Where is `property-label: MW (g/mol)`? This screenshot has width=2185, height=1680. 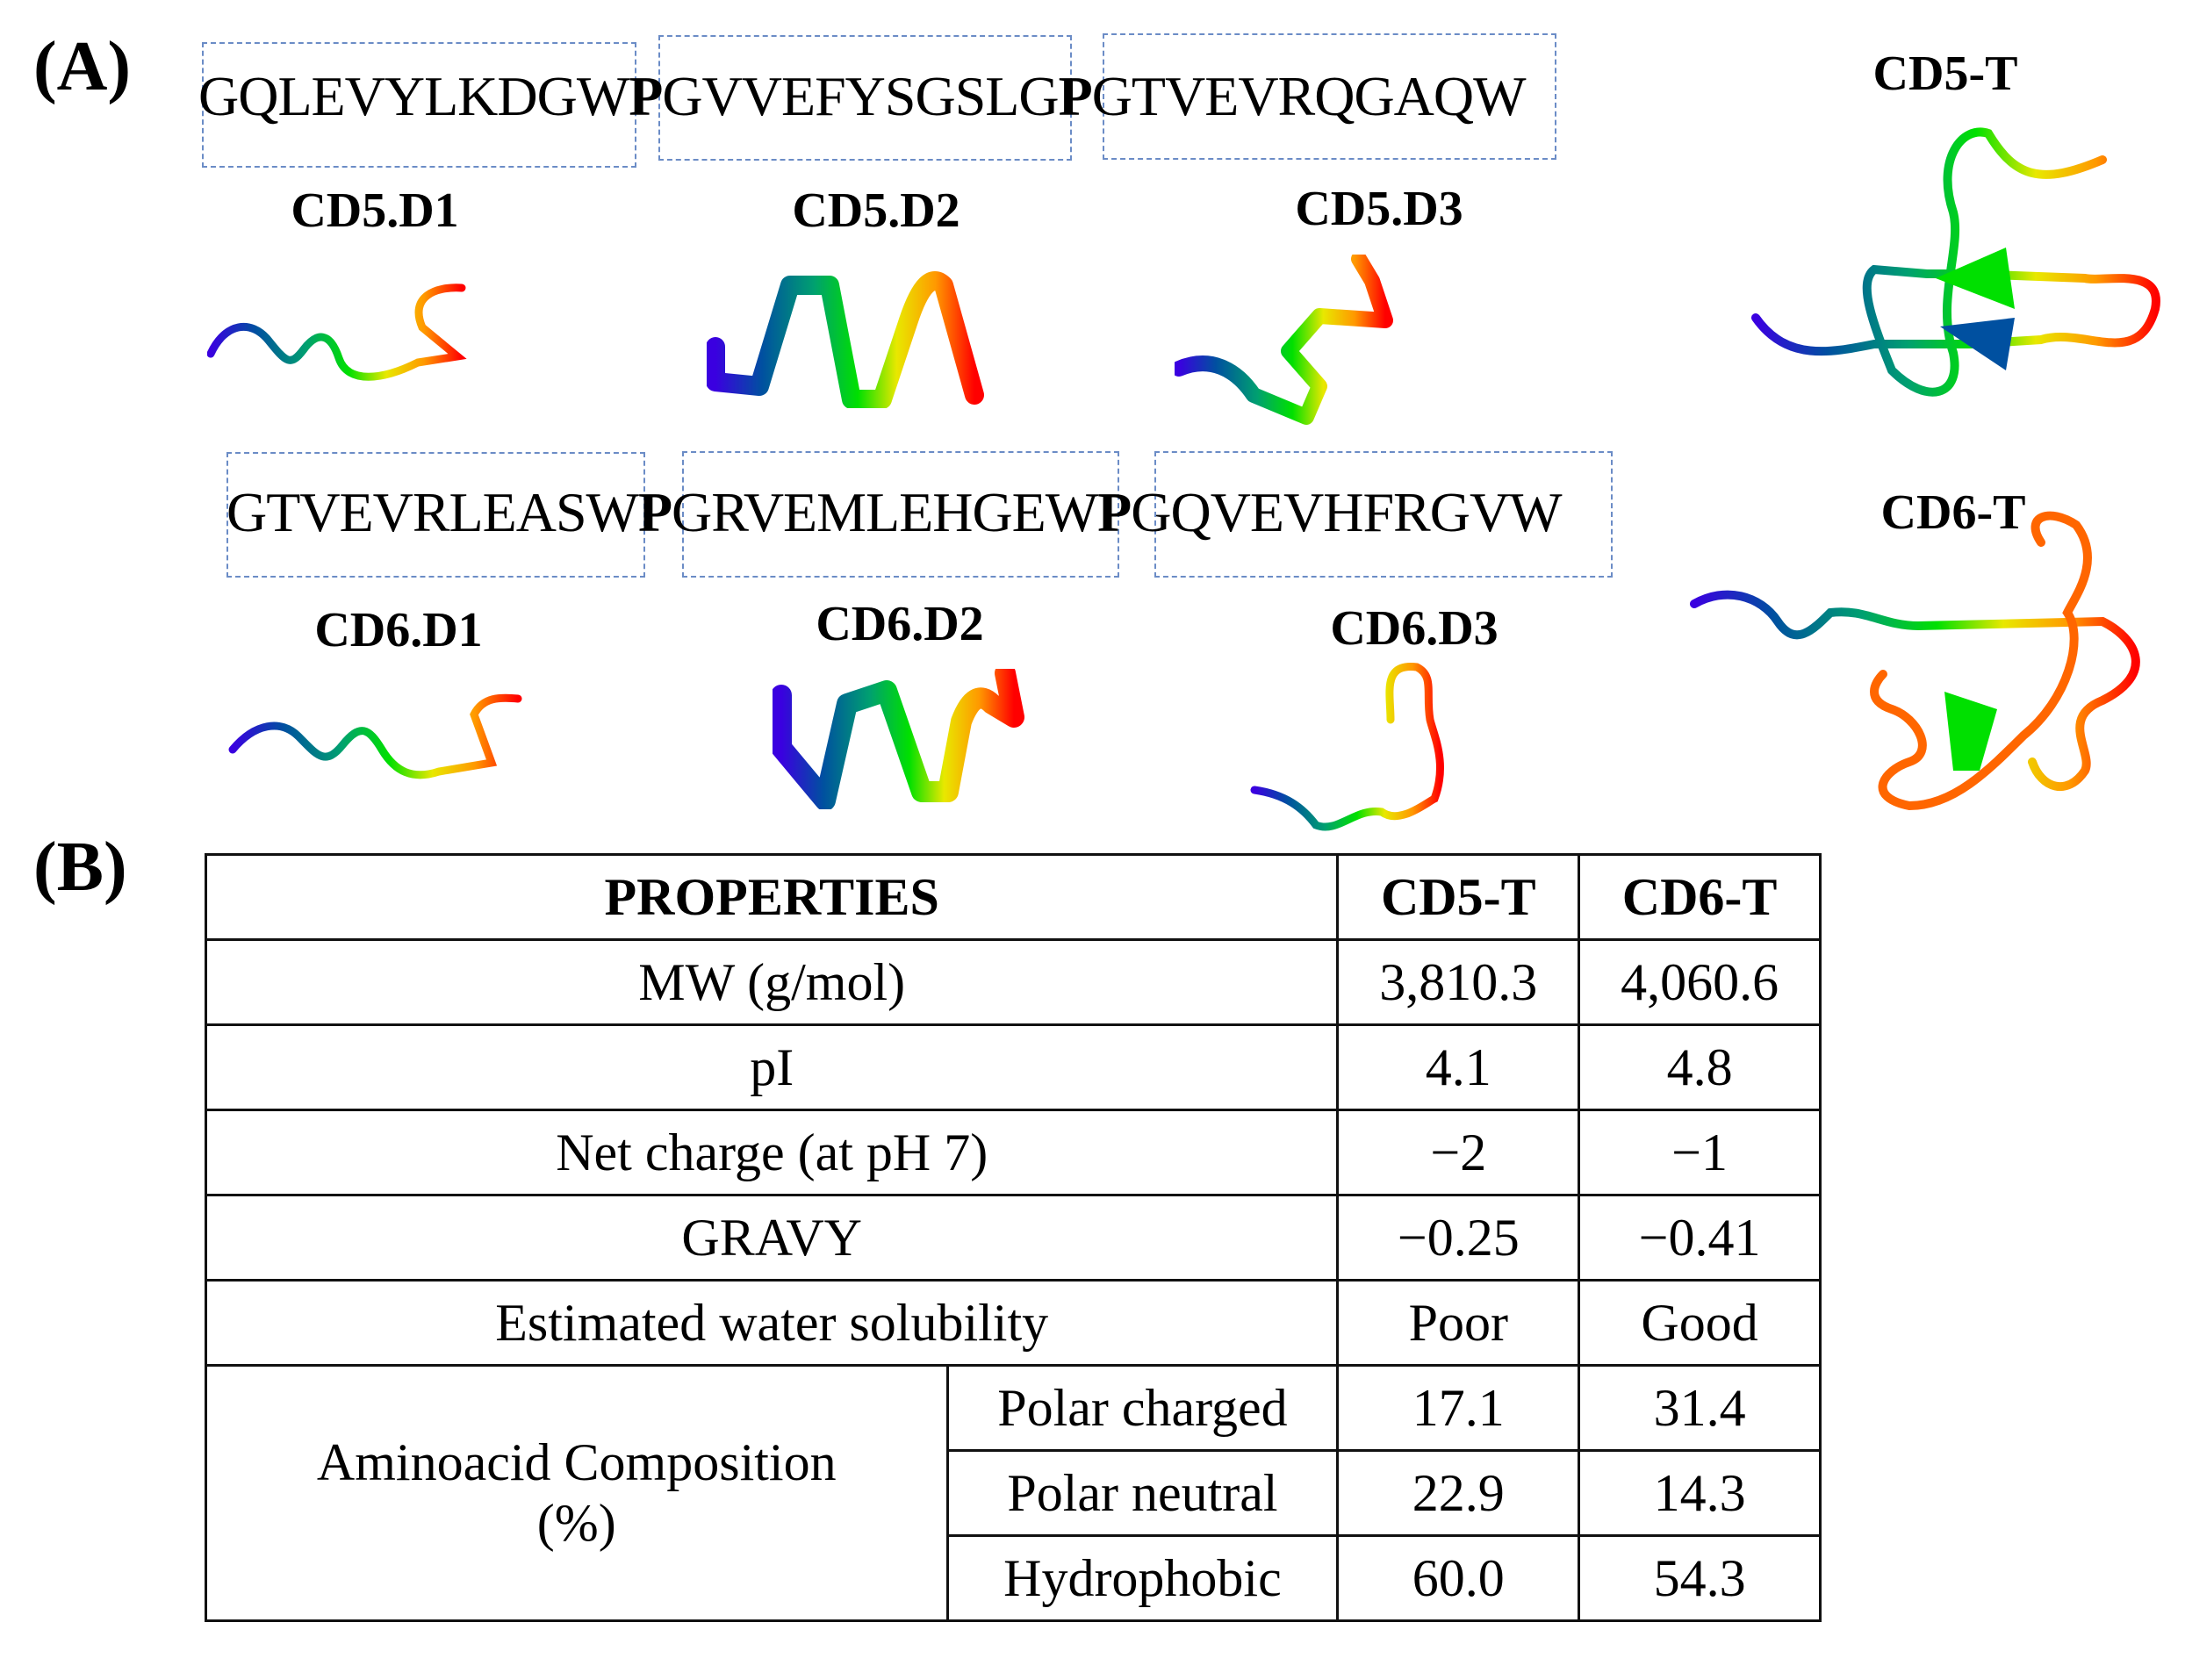 property-label: MW (g/mol) is located at coordinates (772, 982).